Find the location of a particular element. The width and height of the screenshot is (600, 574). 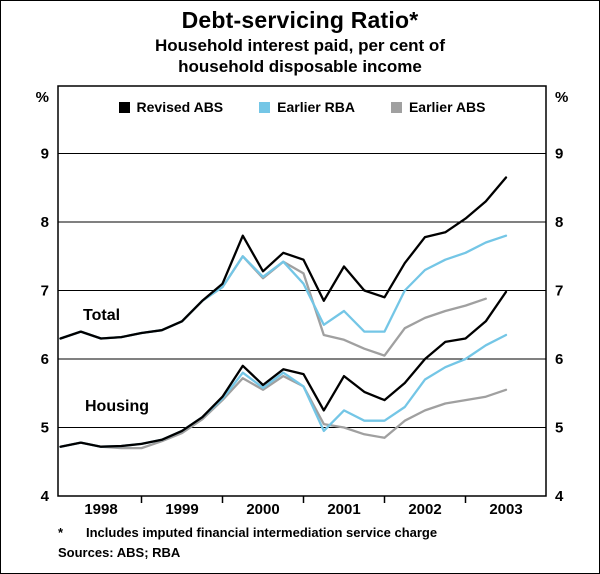

y-tick-label-right: 4 is located at coordinates (559, 496).